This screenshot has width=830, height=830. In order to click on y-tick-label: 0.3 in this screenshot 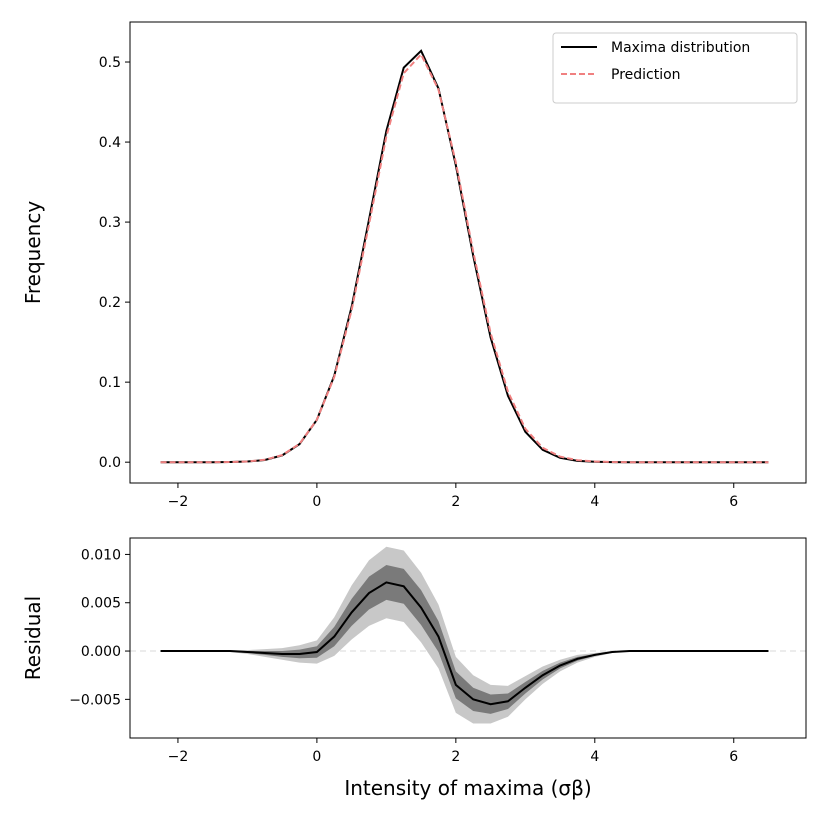, I will do `click(110, 223)`.